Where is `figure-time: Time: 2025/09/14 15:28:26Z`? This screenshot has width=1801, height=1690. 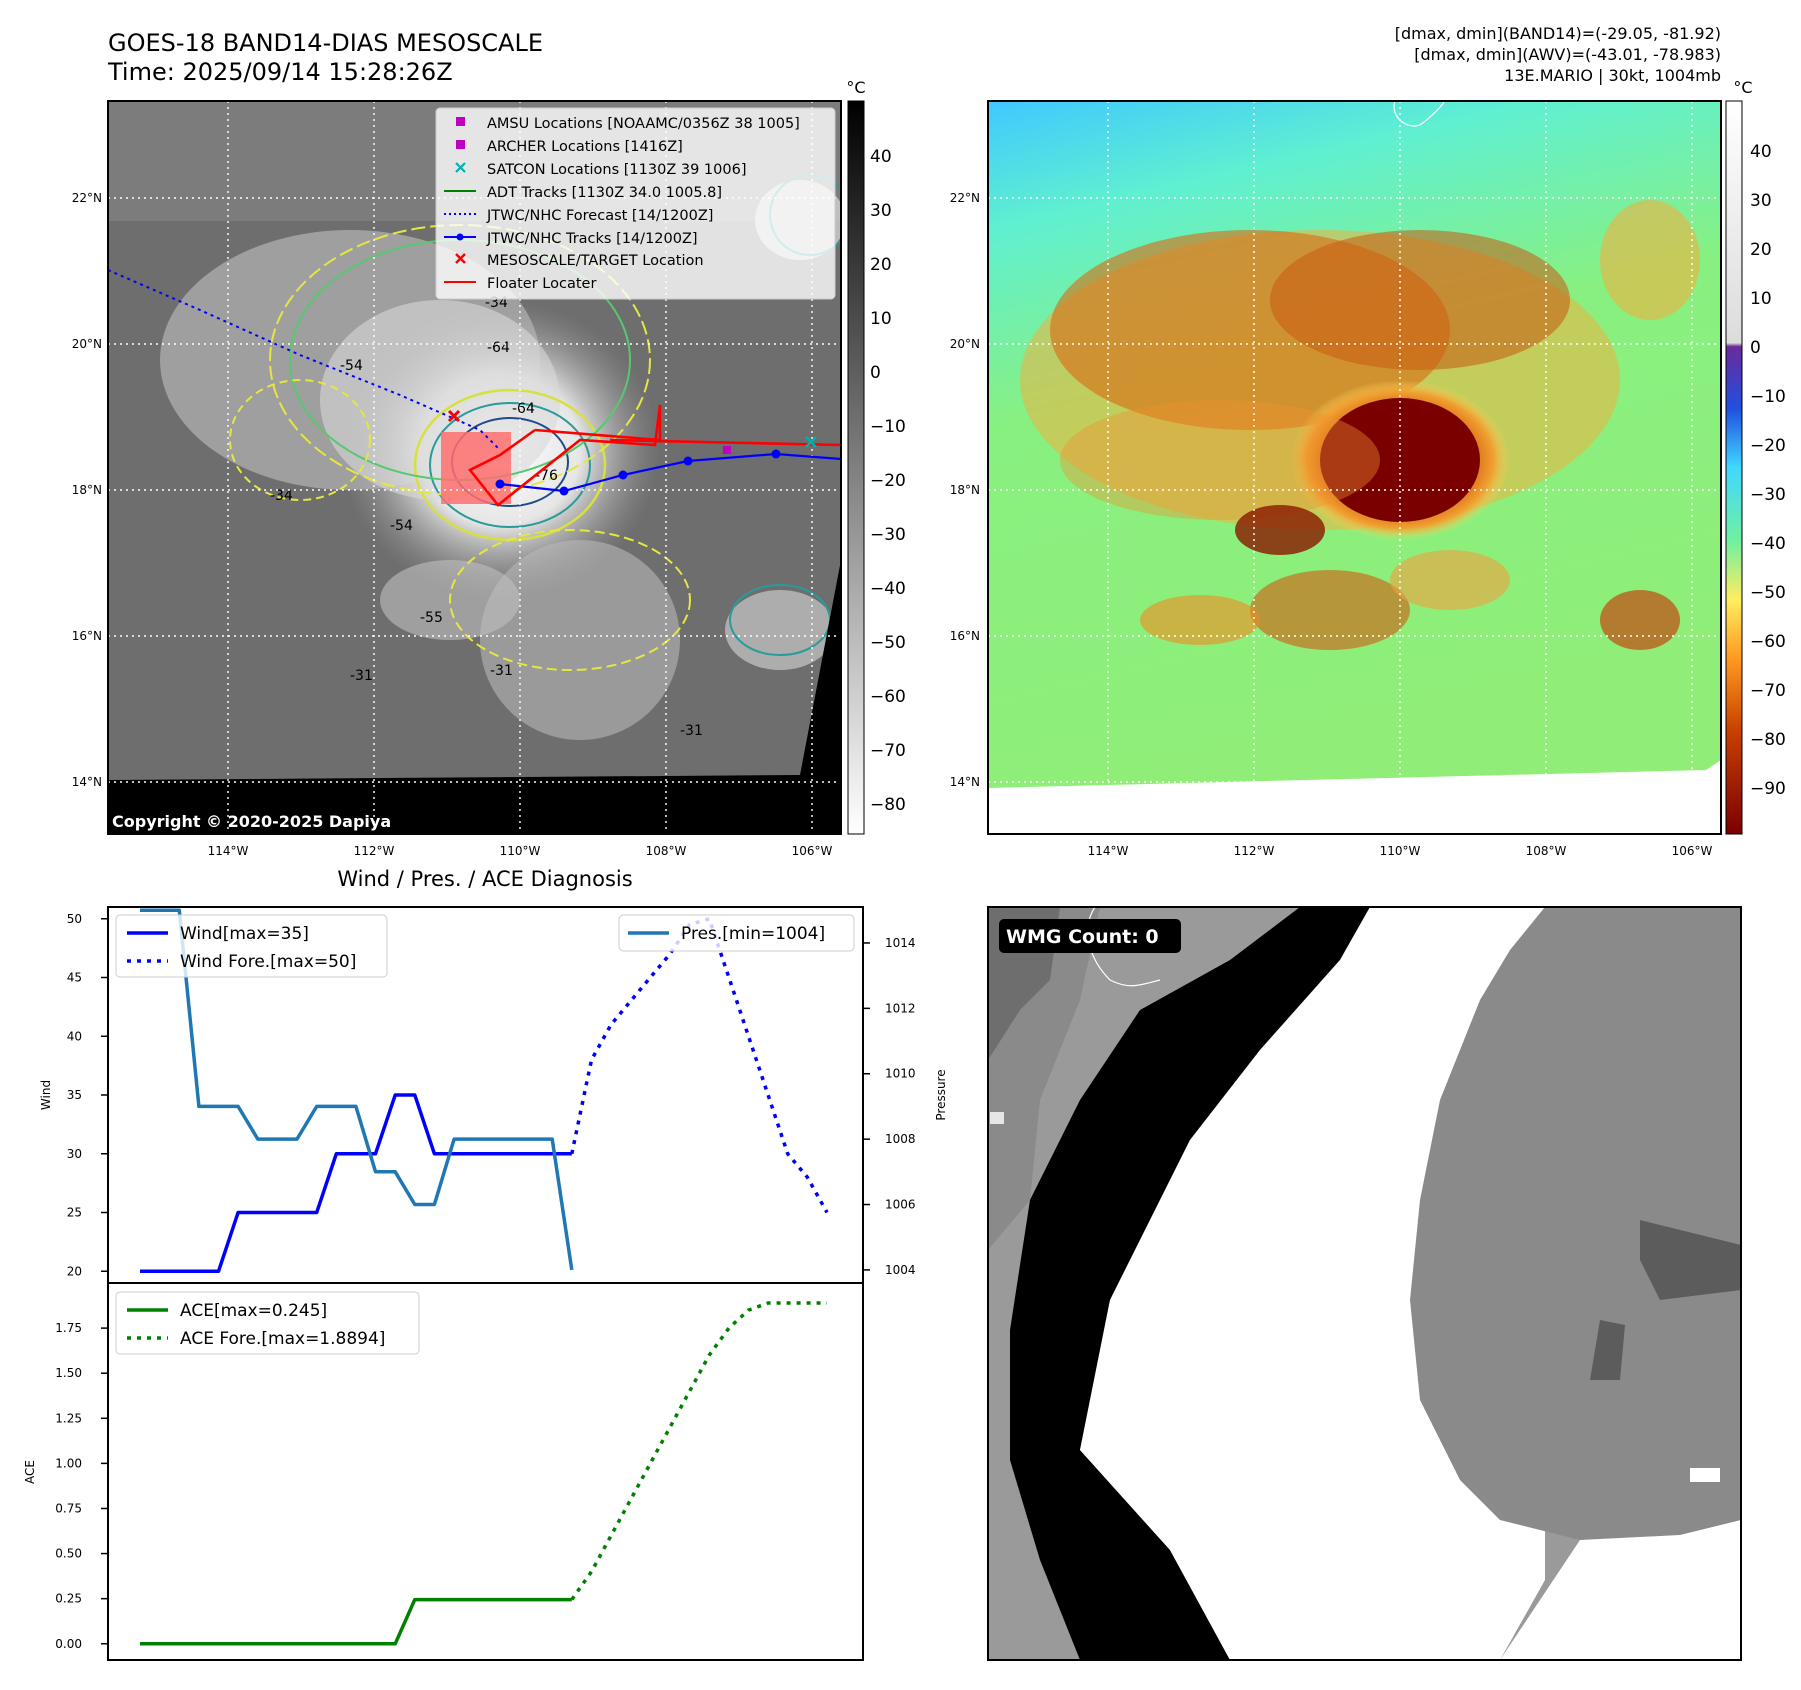
figure-time: Time: 2025/09/14 15:28:26Z is located at coordinates (280, 72).